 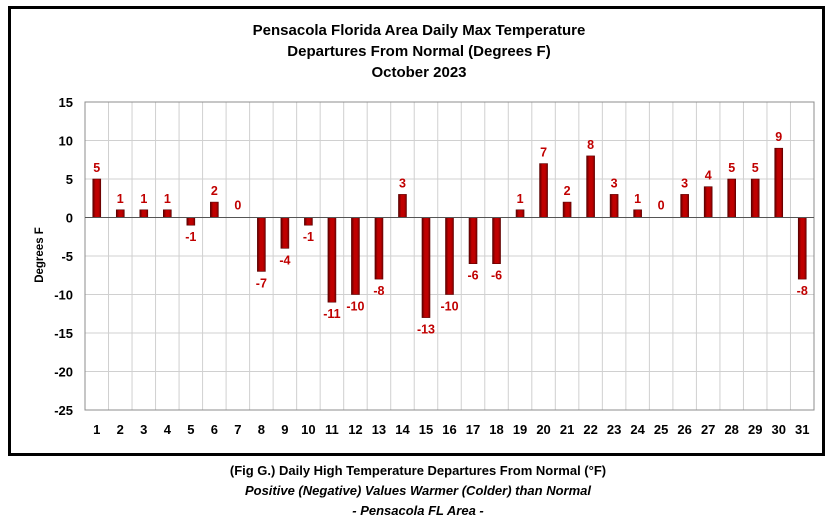 What do you see at coordinates (449, 429) in the screenshot?
I see `x-tick-label: 16` at bounding box center [449, 429].